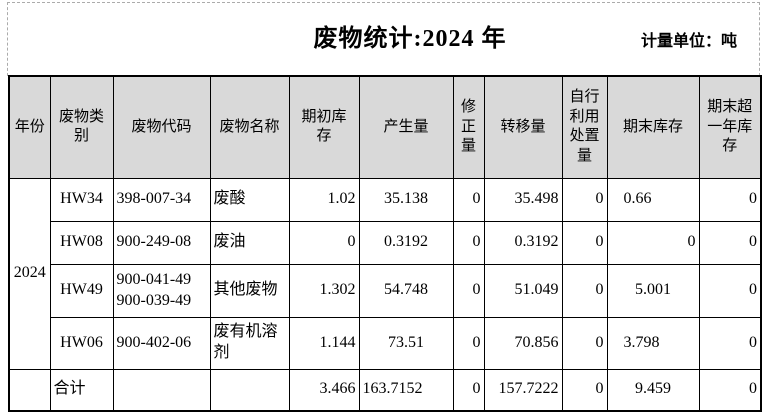 The image size is (762, 418). What do you see at coordinates (468, 390) in the screenshot?
I see `cell-total-correction: 0` at bounding box center [468, 390].